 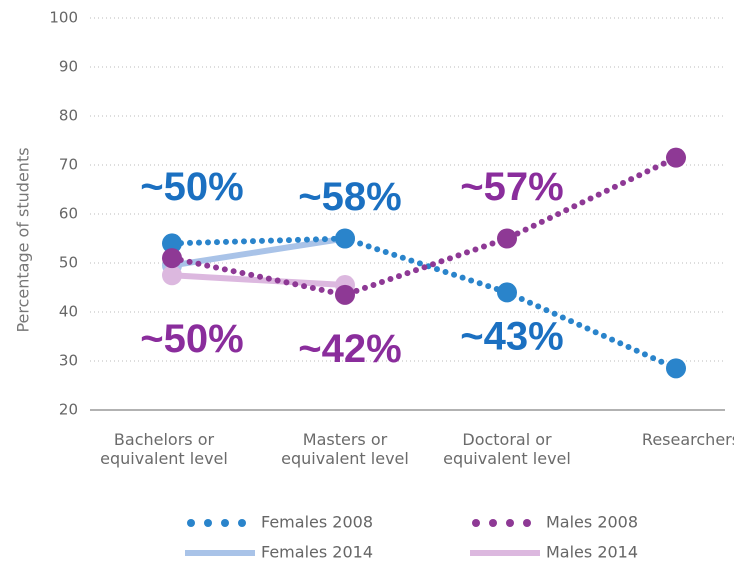 I want to click on x-tick-label: Bachelors or equivalent level, so click(x=164, y=449).